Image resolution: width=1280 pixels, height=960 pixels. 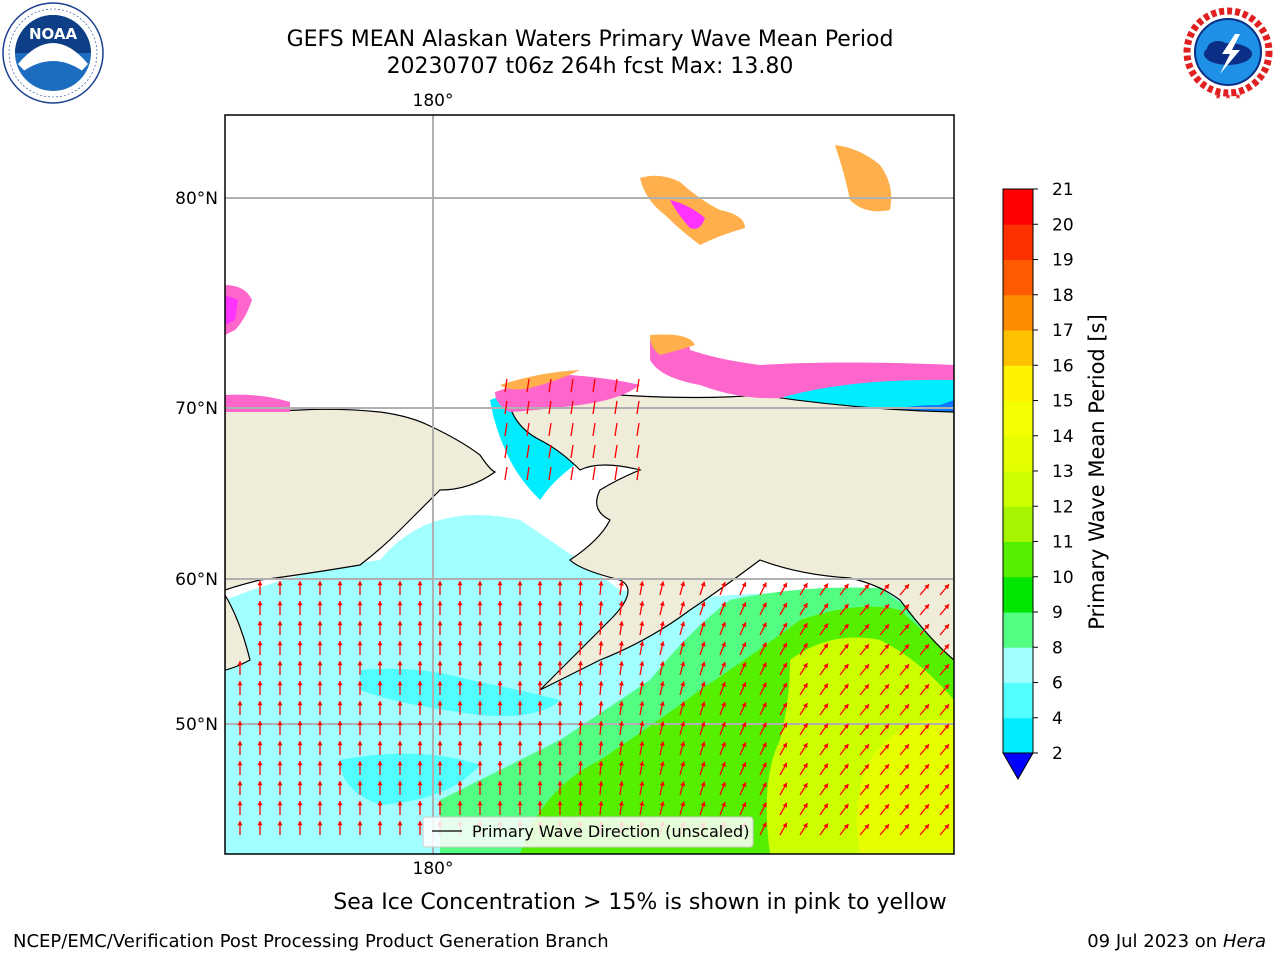 What do you see at coordinates (1063, 437) in the screenshot?
I see `colorbar-tick-label: 14` at bounding box center [1063, 437].